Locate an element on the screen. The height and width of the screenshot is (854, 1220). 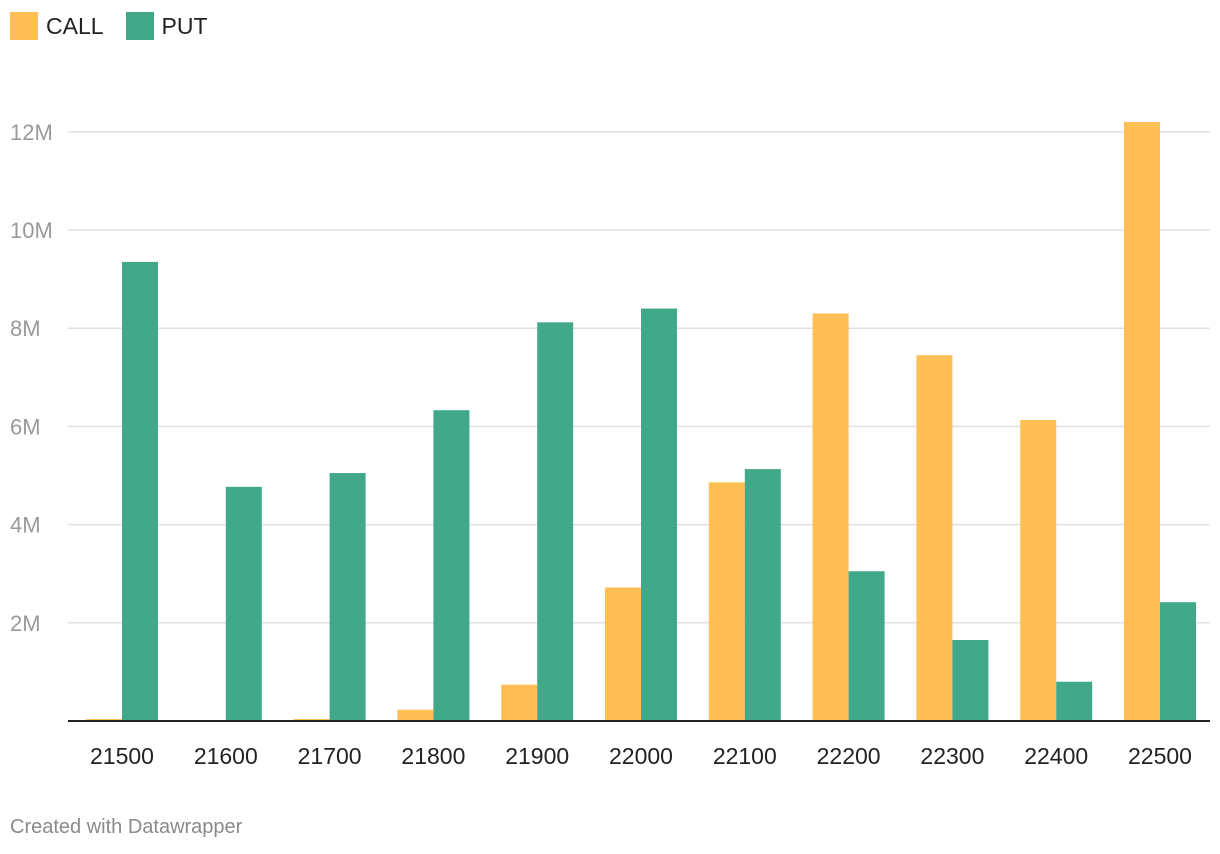
x-tick-label: 22500 is located at coordinates (1160, 756).